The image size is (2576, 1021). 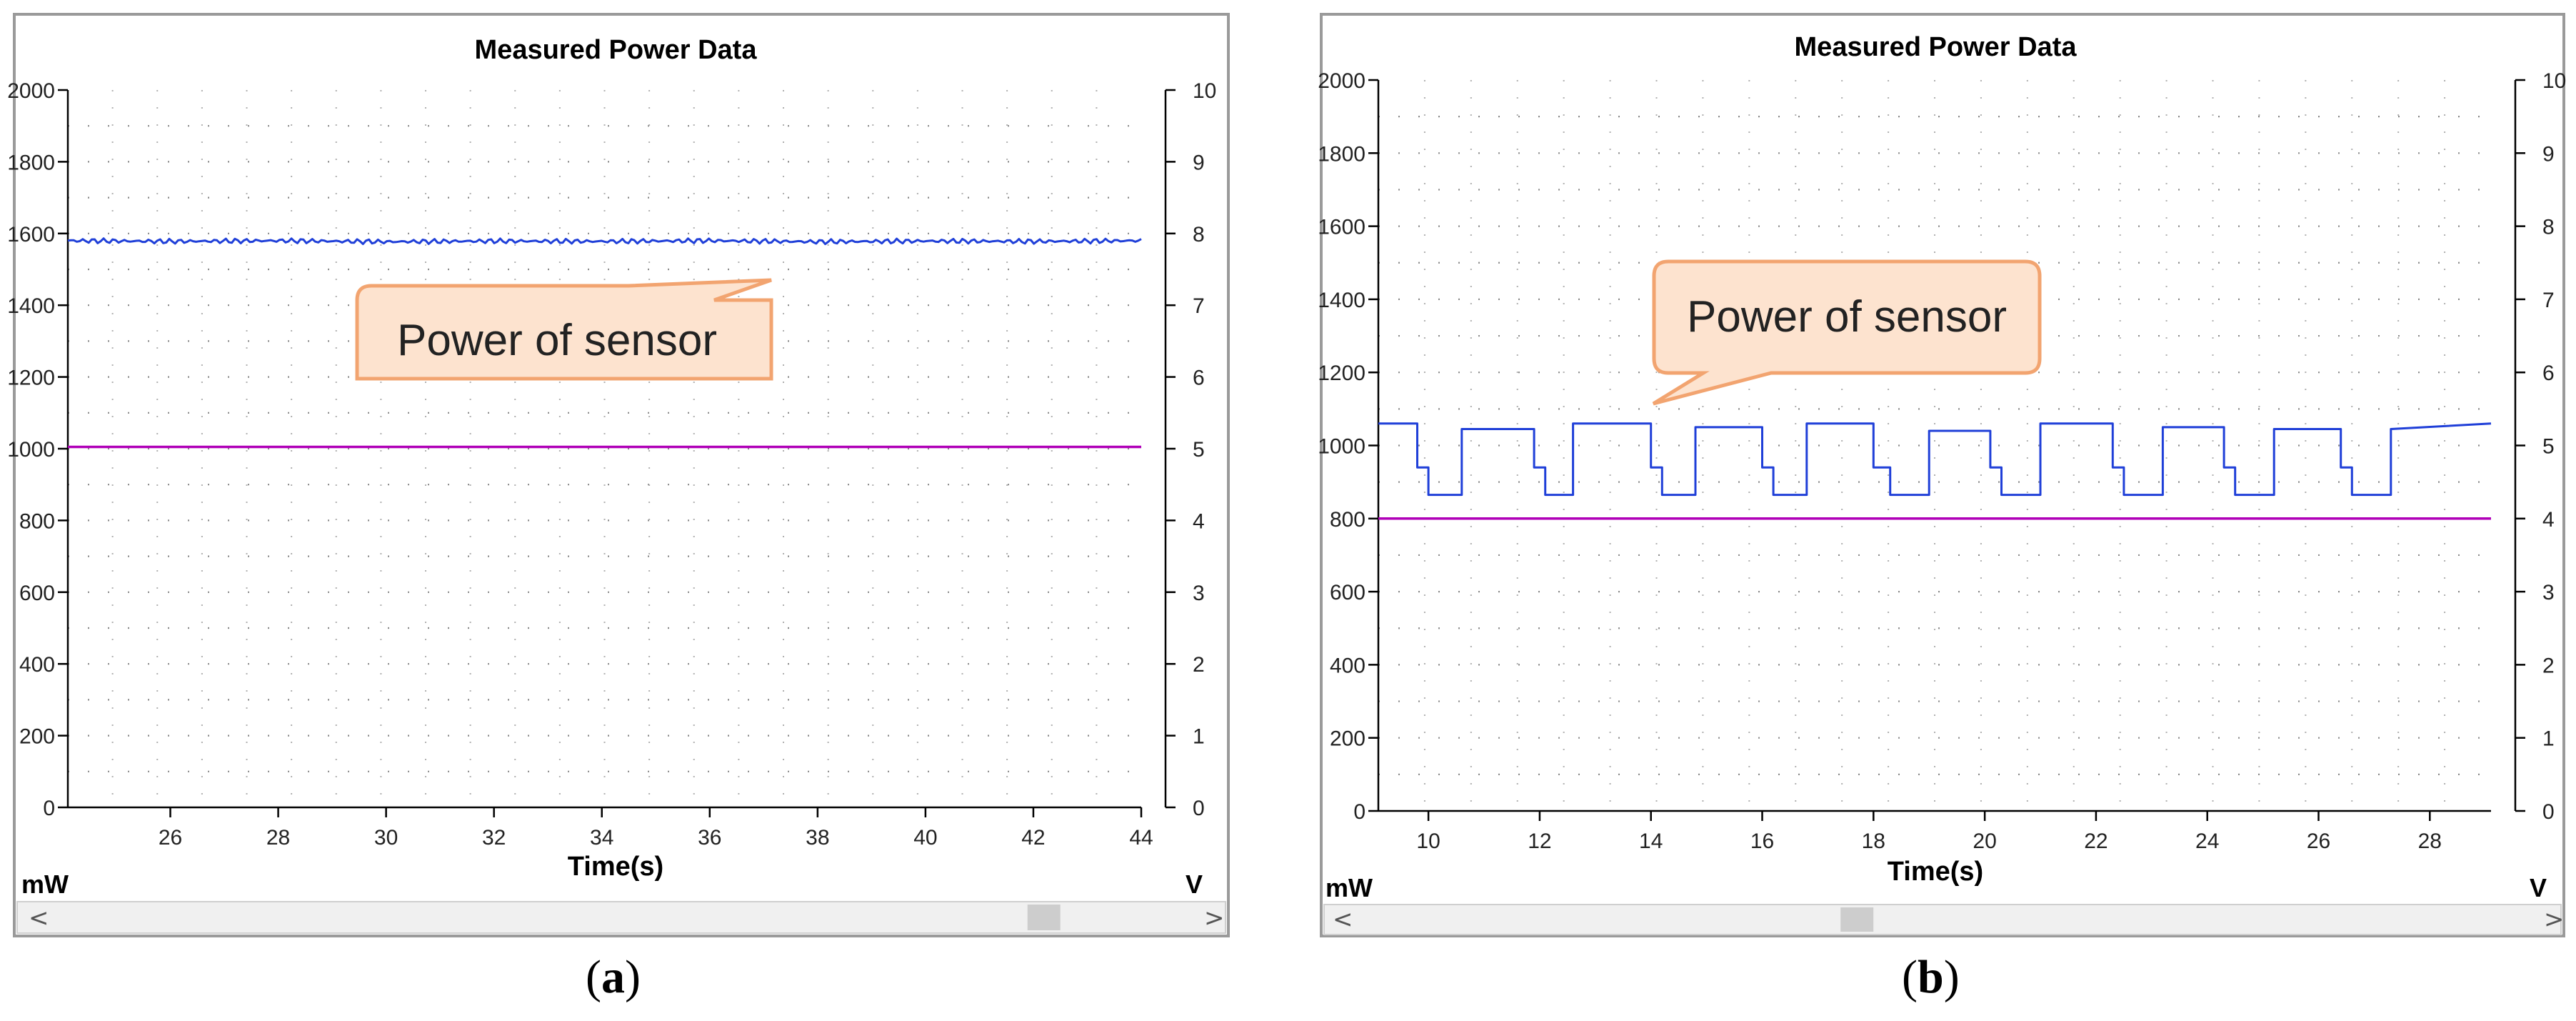 I want to click on chart-b-right-unit: V, so click(x=2538, y=887).